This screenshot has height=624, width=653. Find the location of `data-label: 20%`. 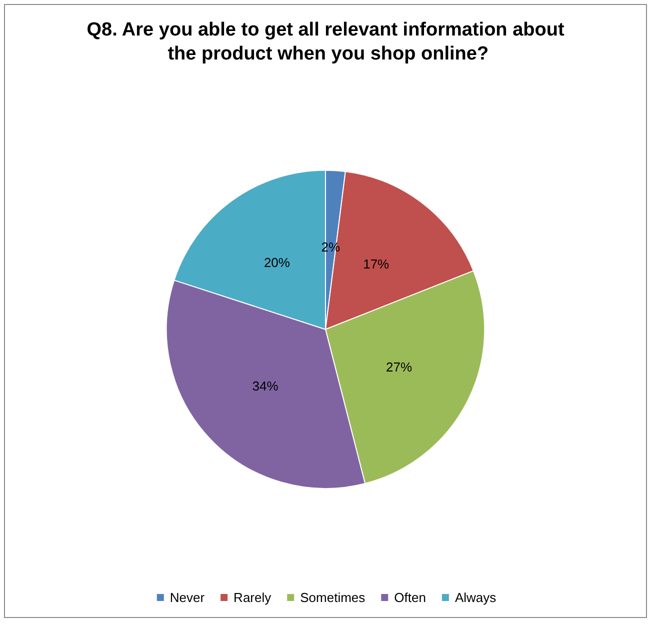

data-label: 20% is located at coordinates (277, 262).